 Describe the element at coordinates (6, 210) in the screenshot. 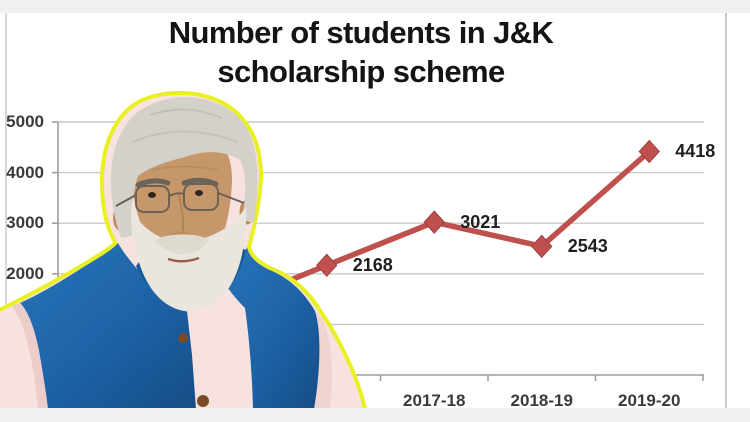

I see `slide-border-left` at that location.